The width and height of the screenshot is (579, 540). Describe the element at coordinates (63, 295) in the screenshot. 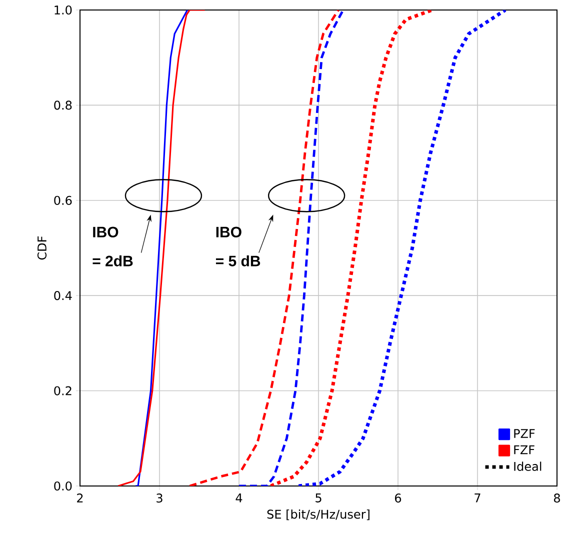

I see `y-tick-label: 0.4` at that location.